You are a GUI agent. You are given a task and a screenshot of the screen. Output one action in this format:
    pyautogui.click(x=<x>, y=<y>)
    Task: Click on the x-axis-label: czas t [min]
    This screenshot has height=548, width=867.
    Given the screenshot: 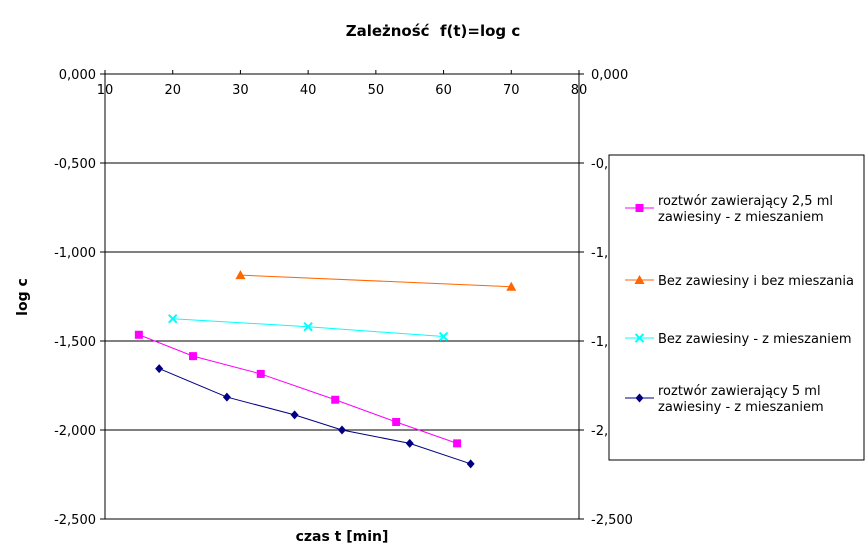 What is the action you would take?
    pyautogui.click(x=342, y=537)
    